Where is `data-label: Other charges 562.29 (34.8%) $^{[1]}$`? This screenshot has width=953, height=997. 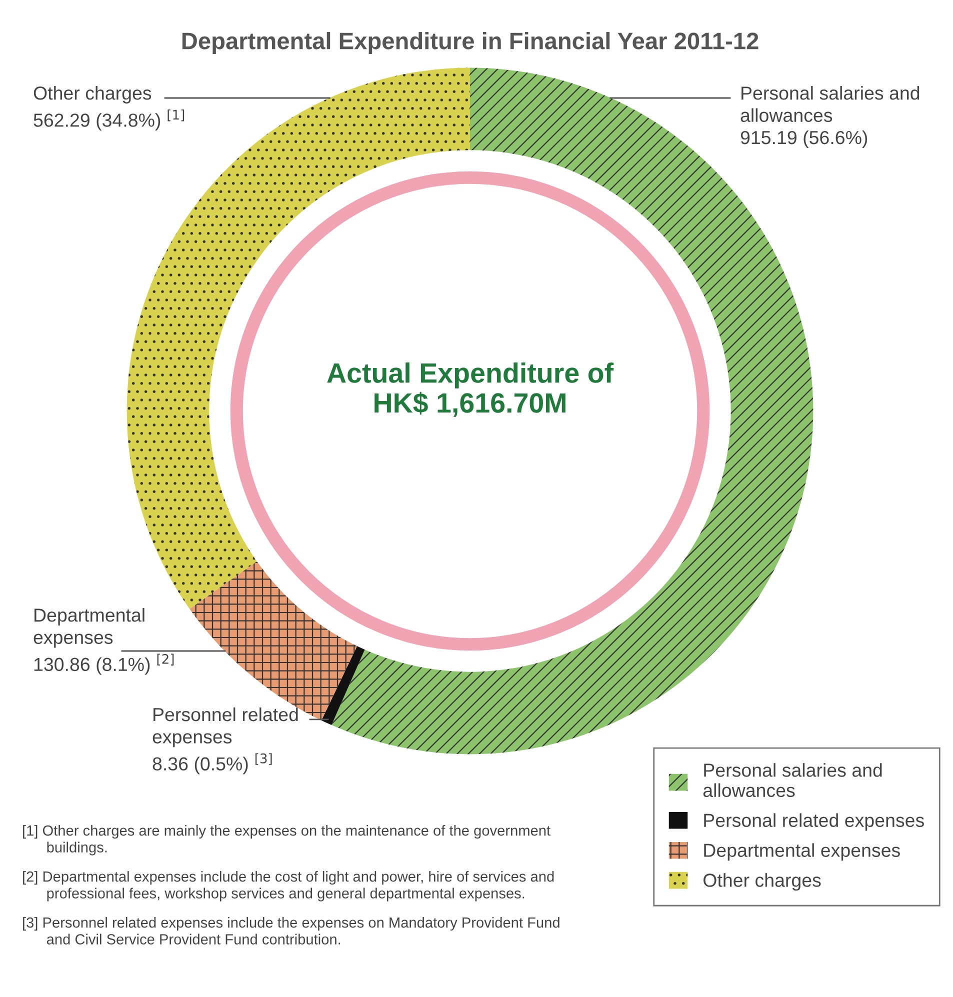 data-label: Other charges 562.29 (34.8%) $^{[1]}$ is located at coordinates (109, 108).